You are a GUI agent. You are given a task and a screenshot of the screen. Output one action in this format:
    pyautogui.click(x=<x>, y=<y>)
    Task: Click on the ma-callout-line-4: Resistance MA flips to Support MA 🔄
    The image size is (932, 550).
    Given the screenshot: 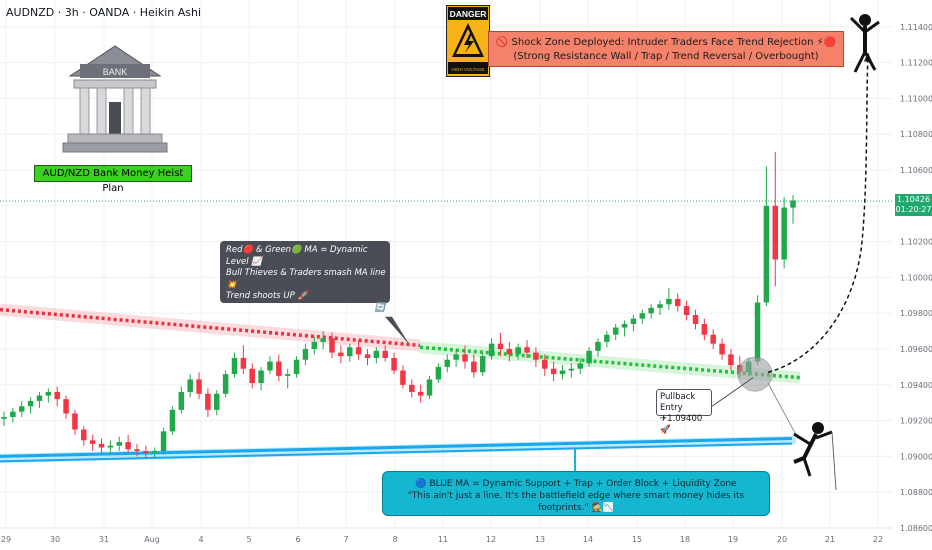 What is the action you would take?
    pyautogui.click(x=306, y=307)
    